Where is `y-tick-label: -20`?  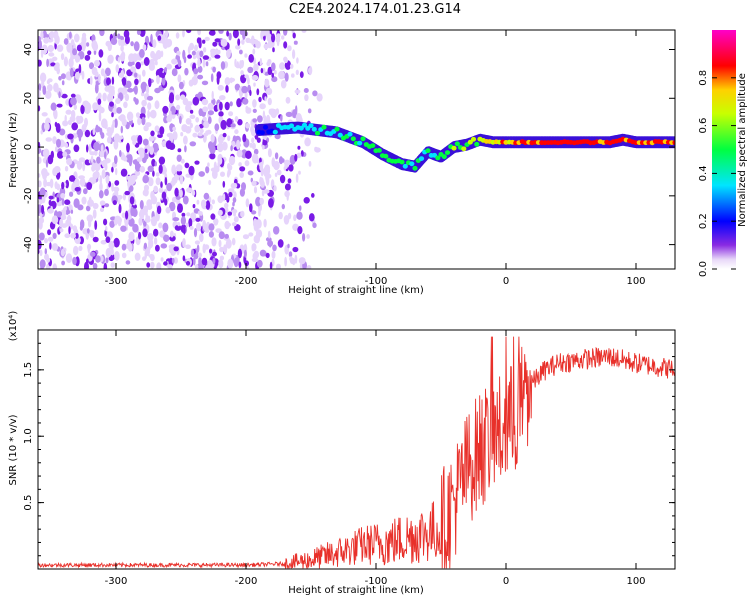
y-tick-label: -20 is located at coordinates (28, 196).